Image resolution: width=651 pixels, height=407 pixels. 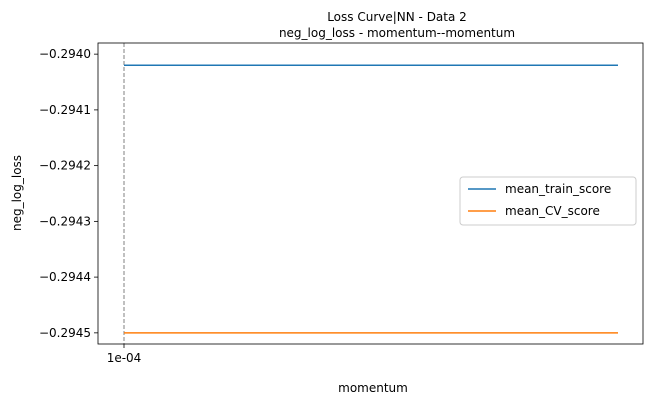 What do you see at coordinates (65, 166) in the screenshot?
I see `y-tick-label: −0.2942` at bounding box center [65, 166].